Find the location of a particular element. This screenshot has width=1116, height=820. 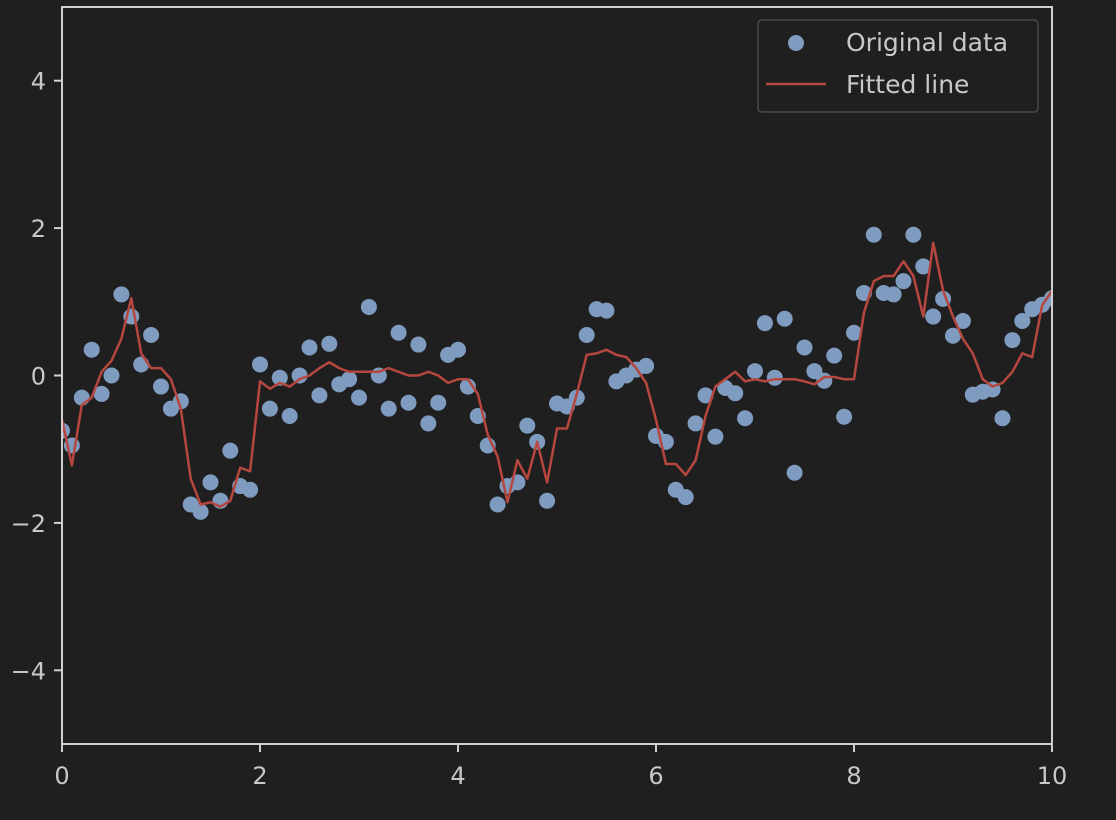

legend-box is located at coordinates (898, 66).